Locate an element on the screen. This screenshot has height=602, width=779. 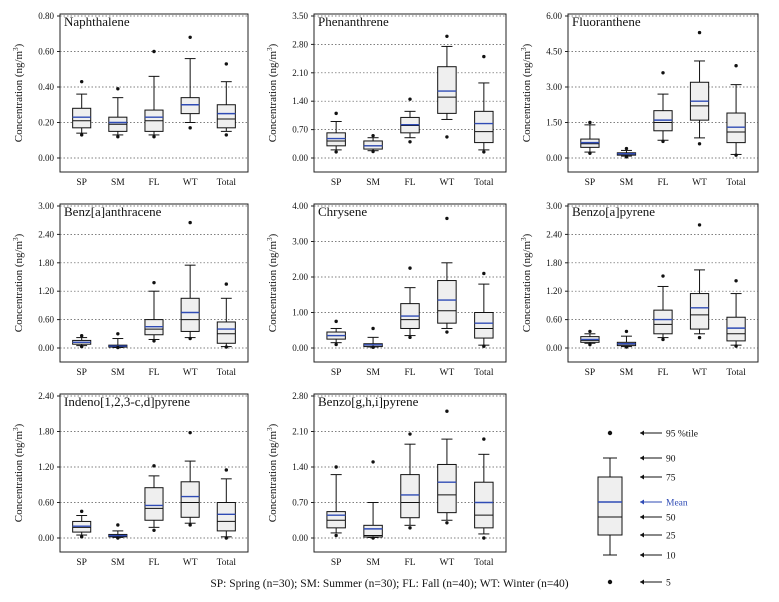
legend-label: Mean is located at coordinates (677, 504).